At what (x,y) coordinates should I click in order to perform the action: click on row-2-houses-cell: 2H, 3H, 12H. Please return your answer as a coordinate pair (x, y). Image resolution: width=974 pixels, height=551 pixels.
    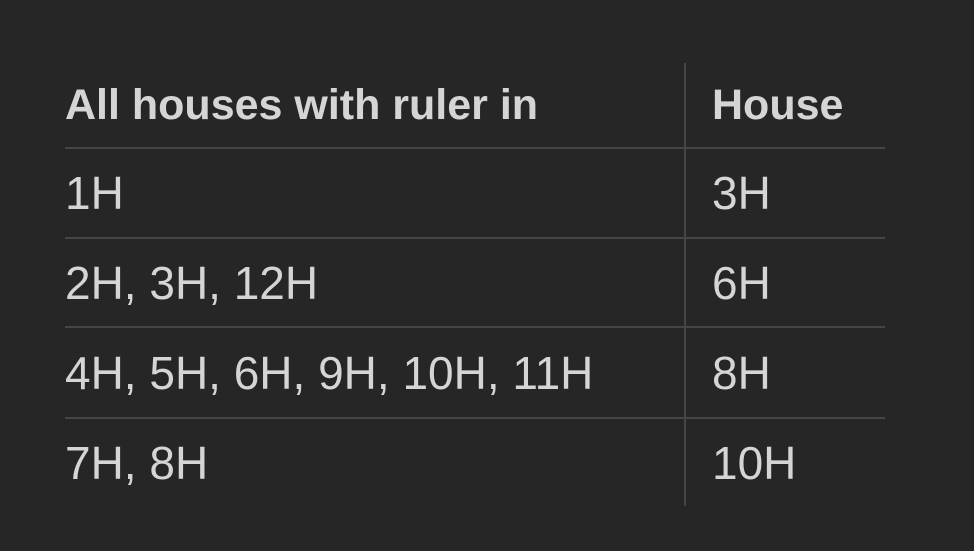
    Looking at the image, I should click on (374, 283).